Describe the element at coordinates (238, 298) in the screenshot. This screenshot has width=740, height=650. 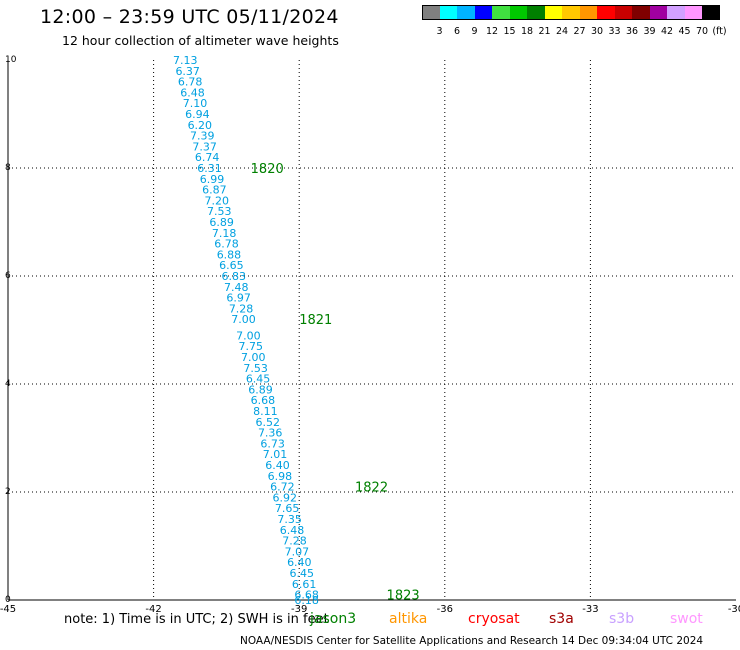
I see `wave-height-label: 6.97` at that location.